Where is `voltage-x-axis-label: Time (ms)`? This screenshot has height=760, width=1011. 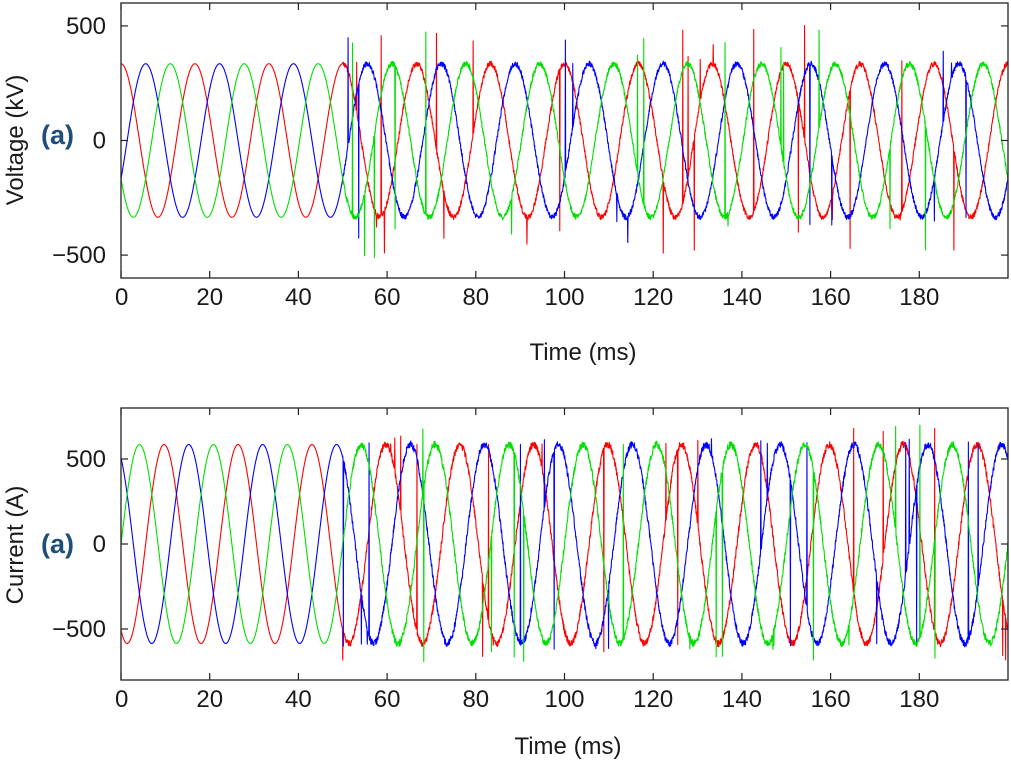 voltage-x-axis-label: Time (ms) is located at coordinates (582, 352).